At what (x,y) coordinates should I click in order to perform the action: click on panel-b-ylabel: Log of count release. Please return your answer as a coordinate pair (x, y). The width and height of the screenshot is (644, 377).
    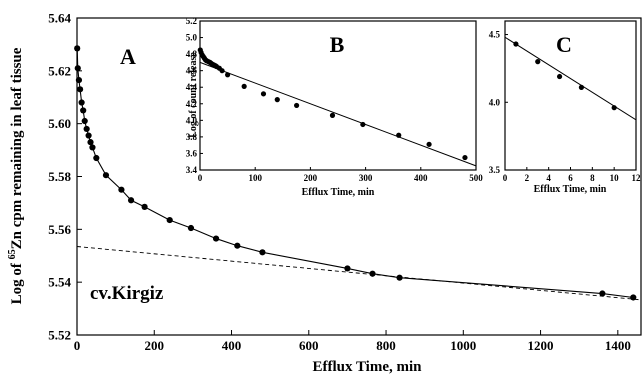
    Looking at the image, I should click on (193, 95).